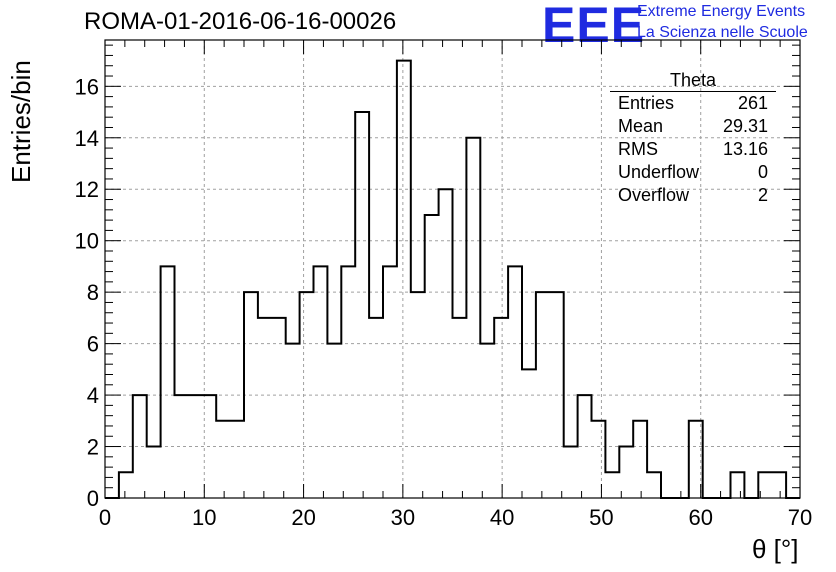  Describe the element at coordinates (693, 126) in the screenshot. I see `stats-row: Mean 29.31` at that location.